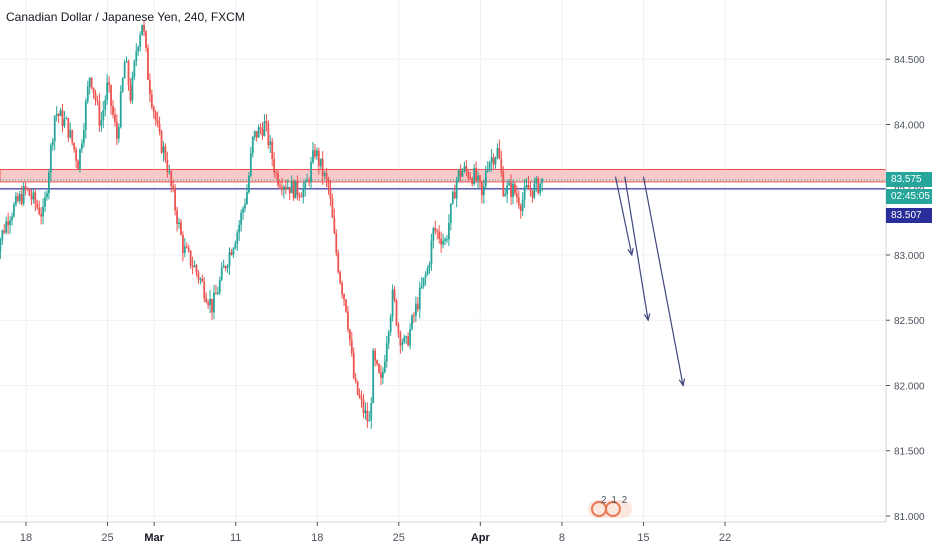  I want to click on price-tick-label: 83.000, so click(909, 256).